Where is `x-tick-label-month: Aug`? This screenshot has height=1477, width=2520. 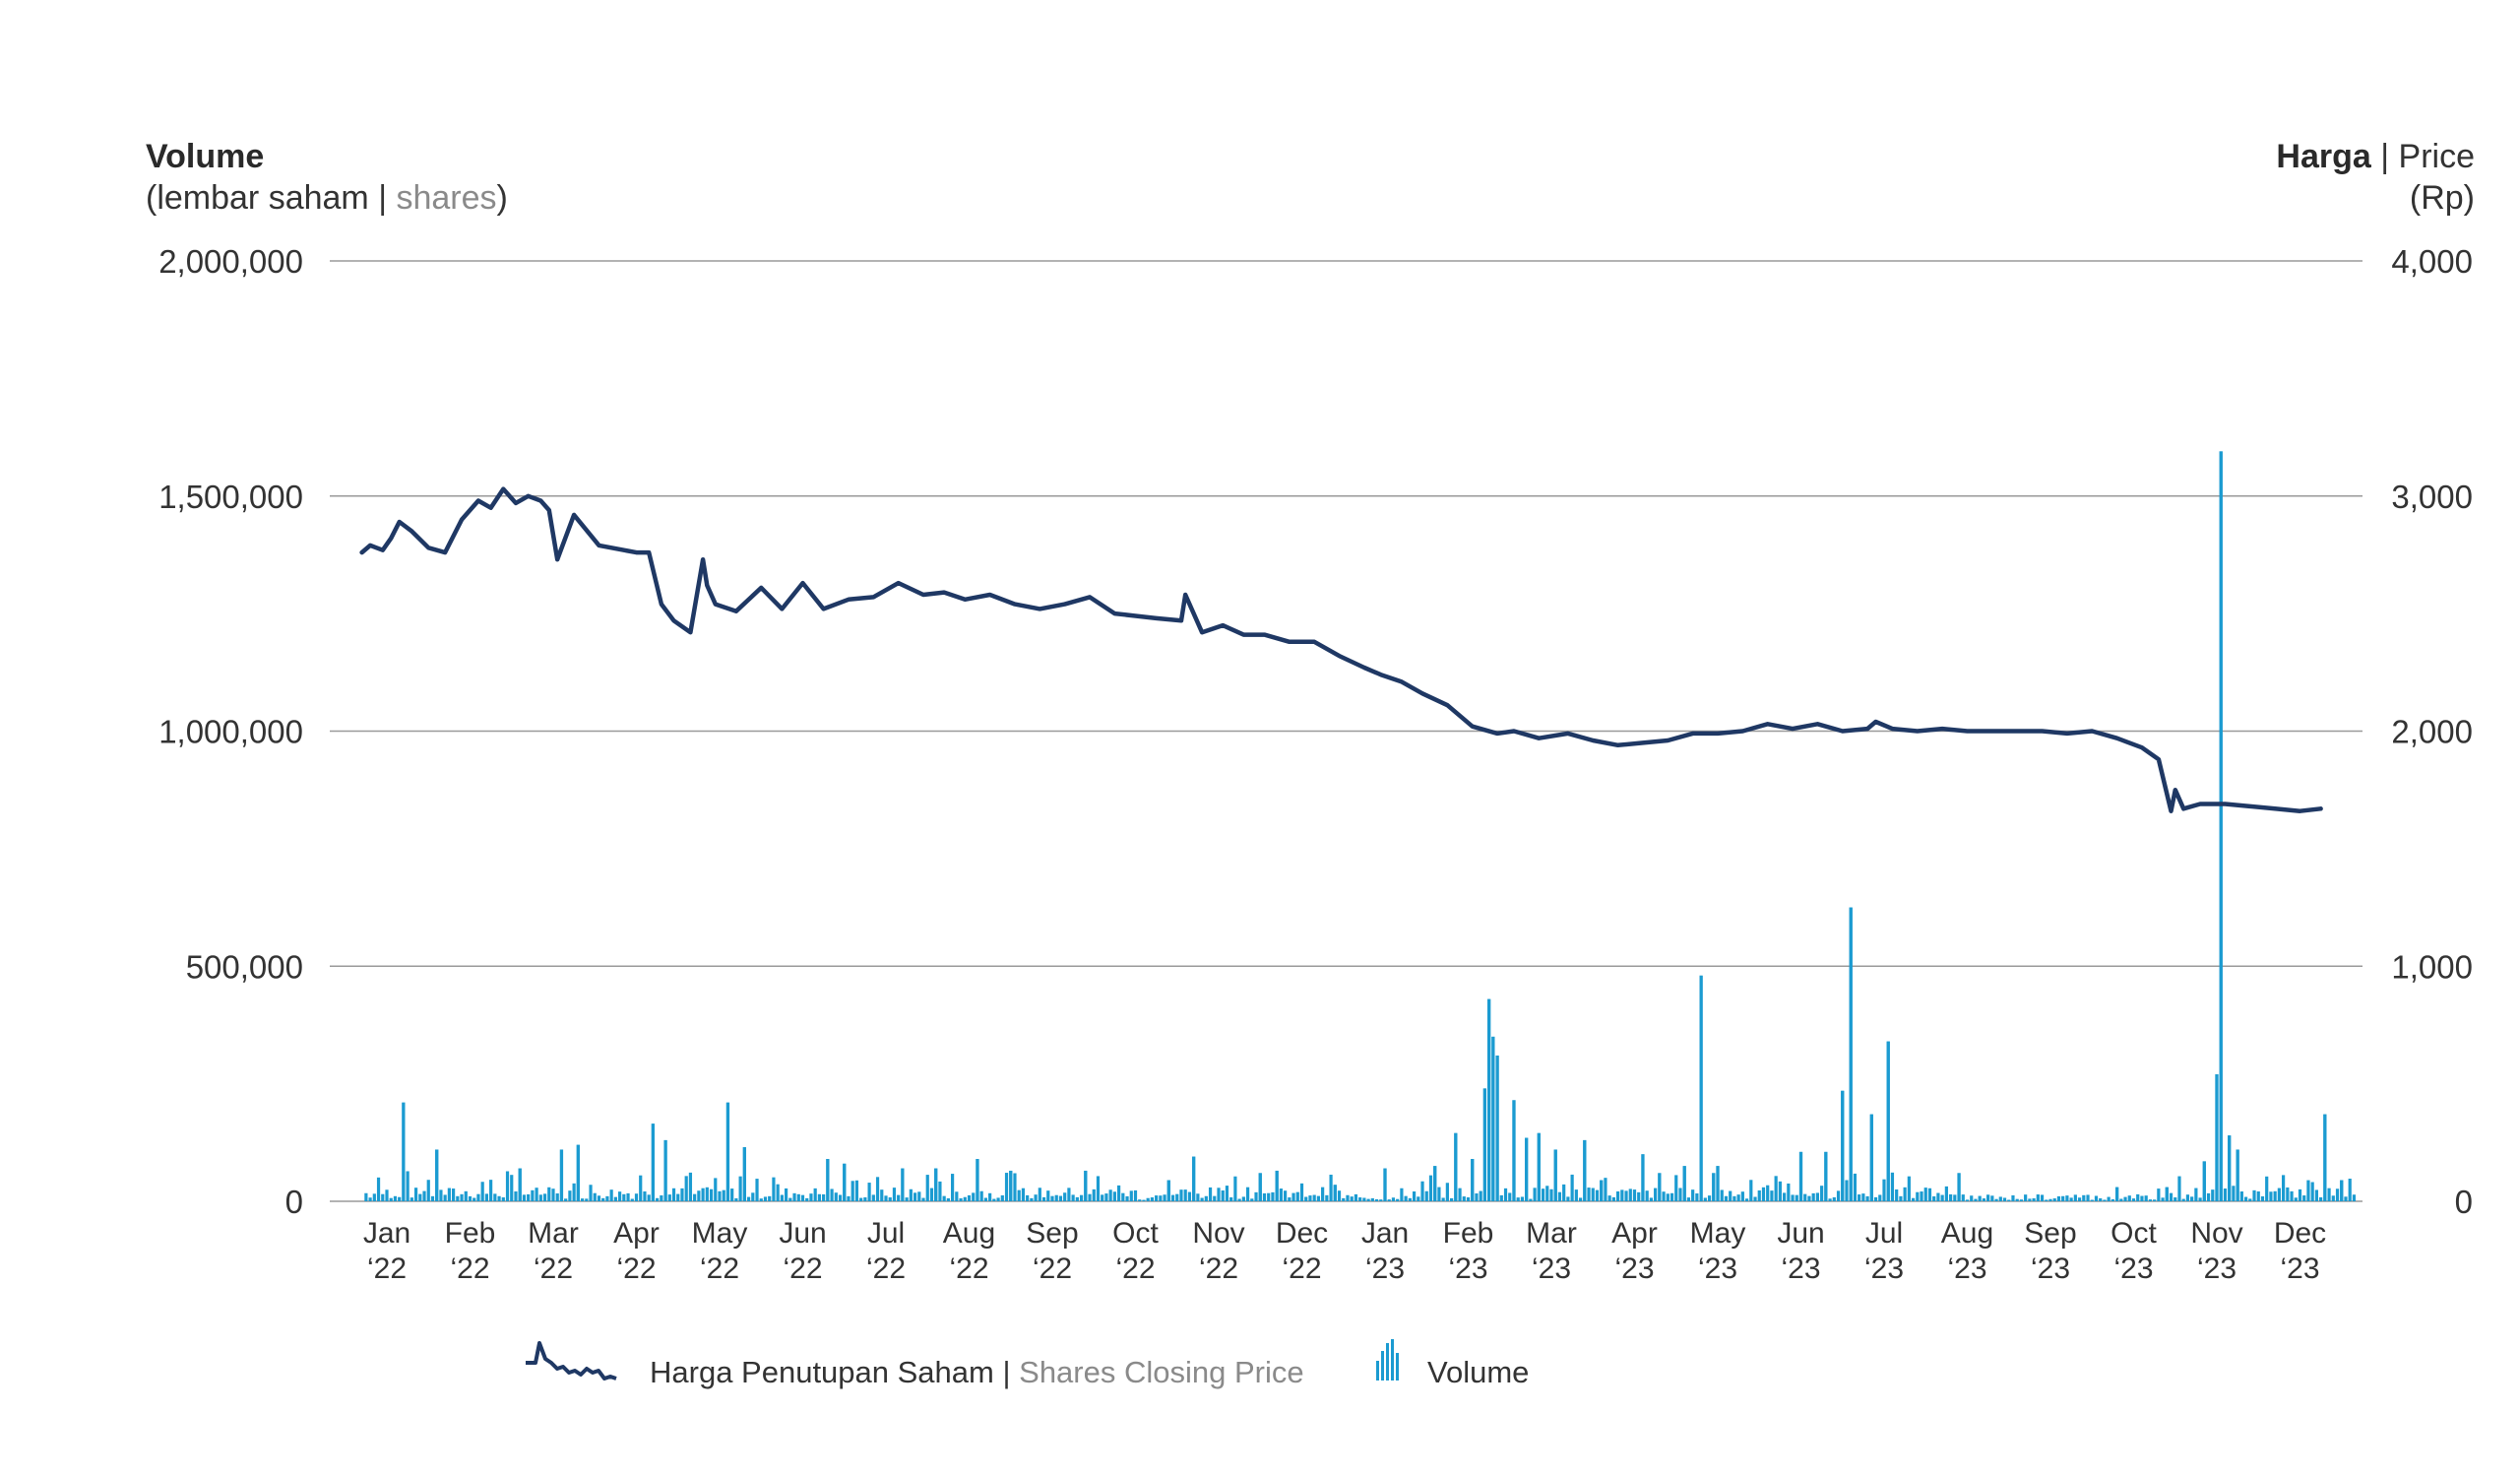 x-tick-label-month: Aug is located at coordinates (1967, 1234).